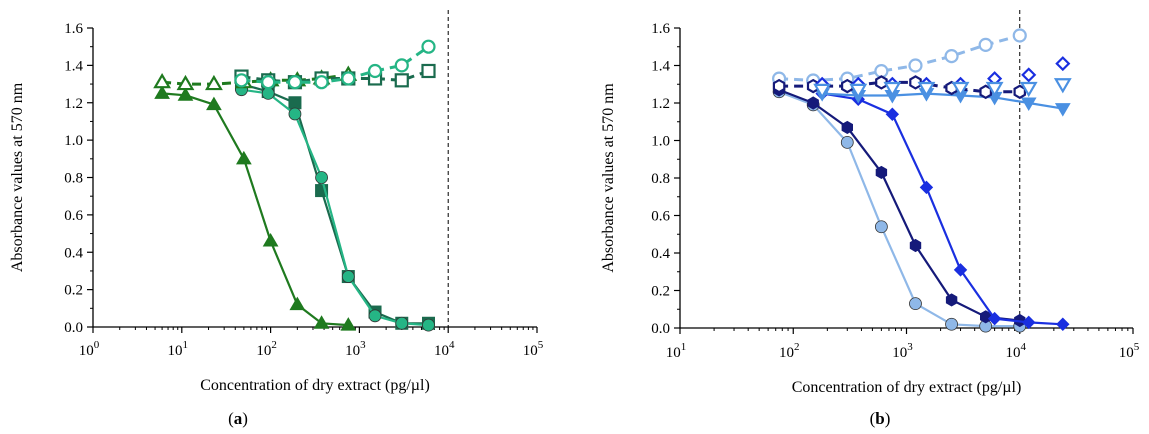  Describe the element at coordinates (1129, 351) in the screenshot. I see `x-tick-label: 10⁵` at that location.